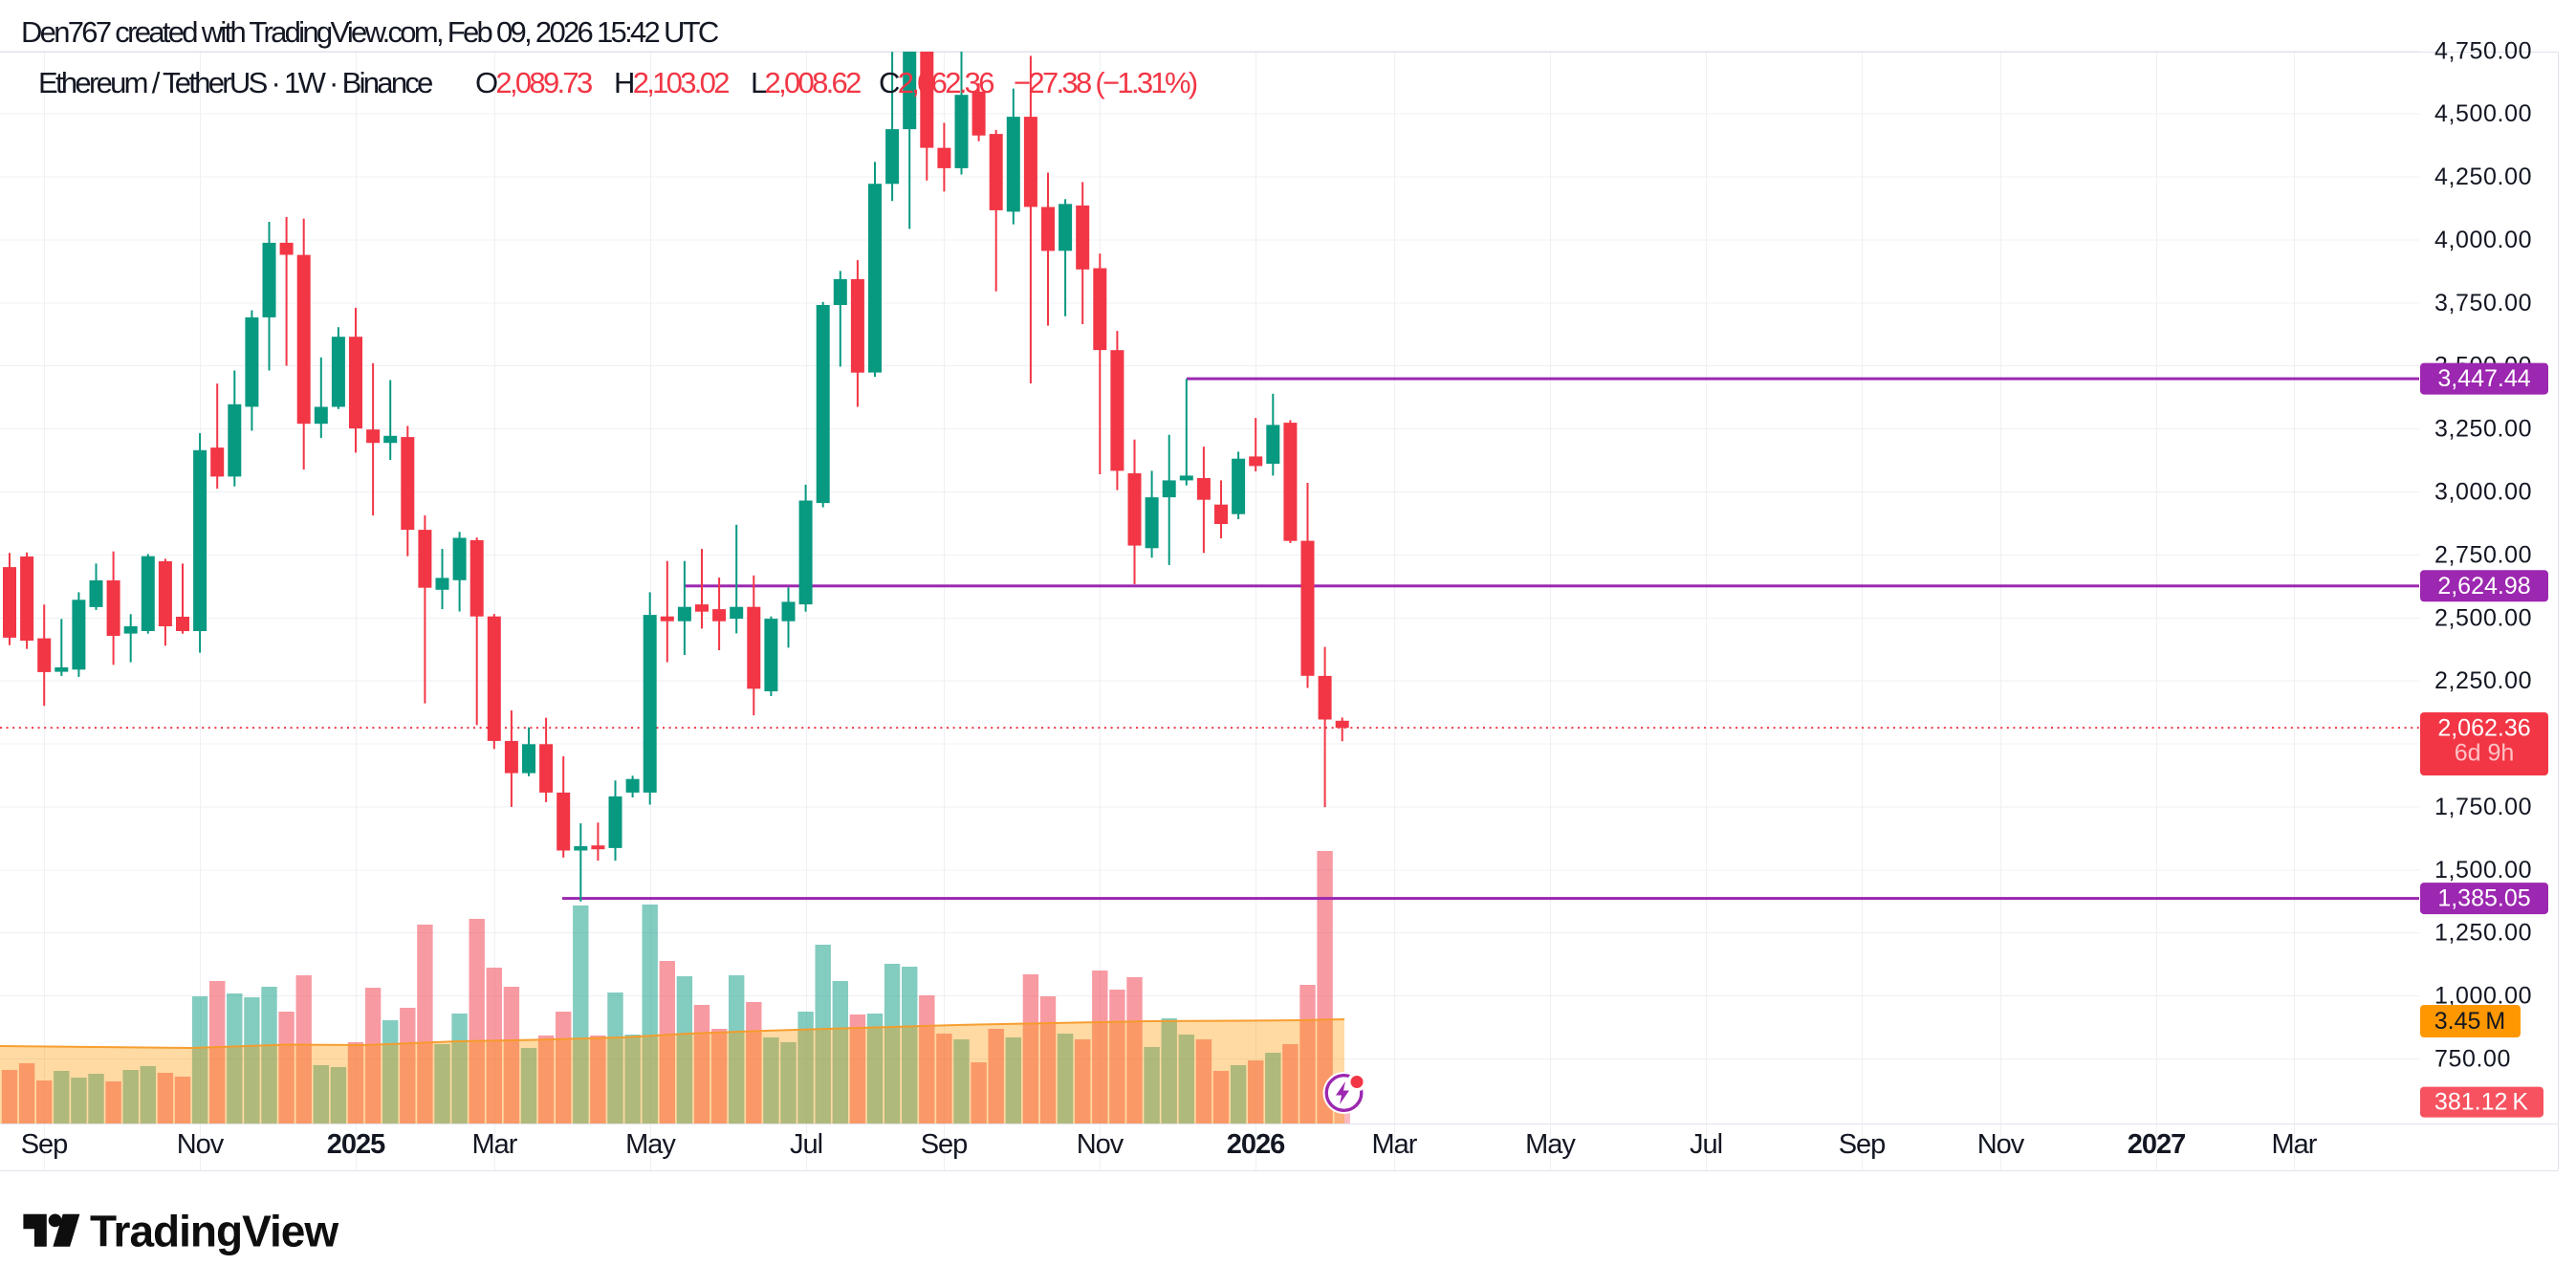  I want to click on svg-text: 1,750.00, so click(2483, 807).